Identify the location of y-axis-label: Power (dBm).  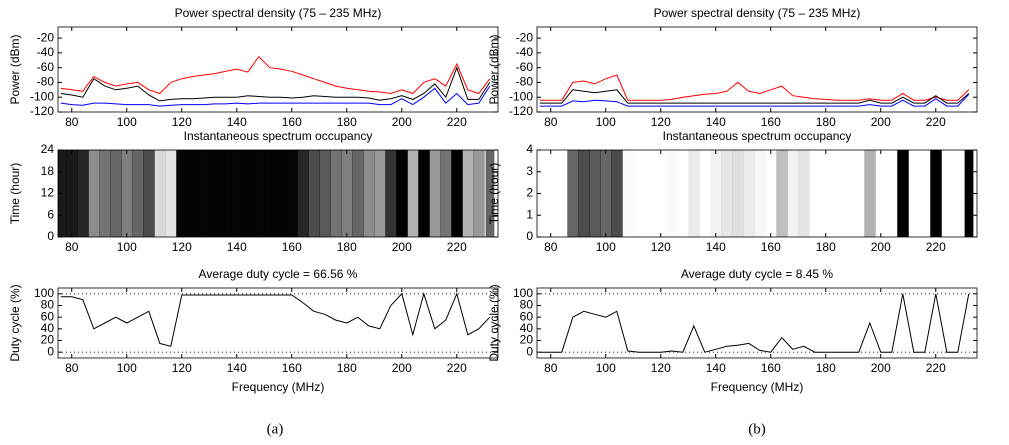
(494, 69).